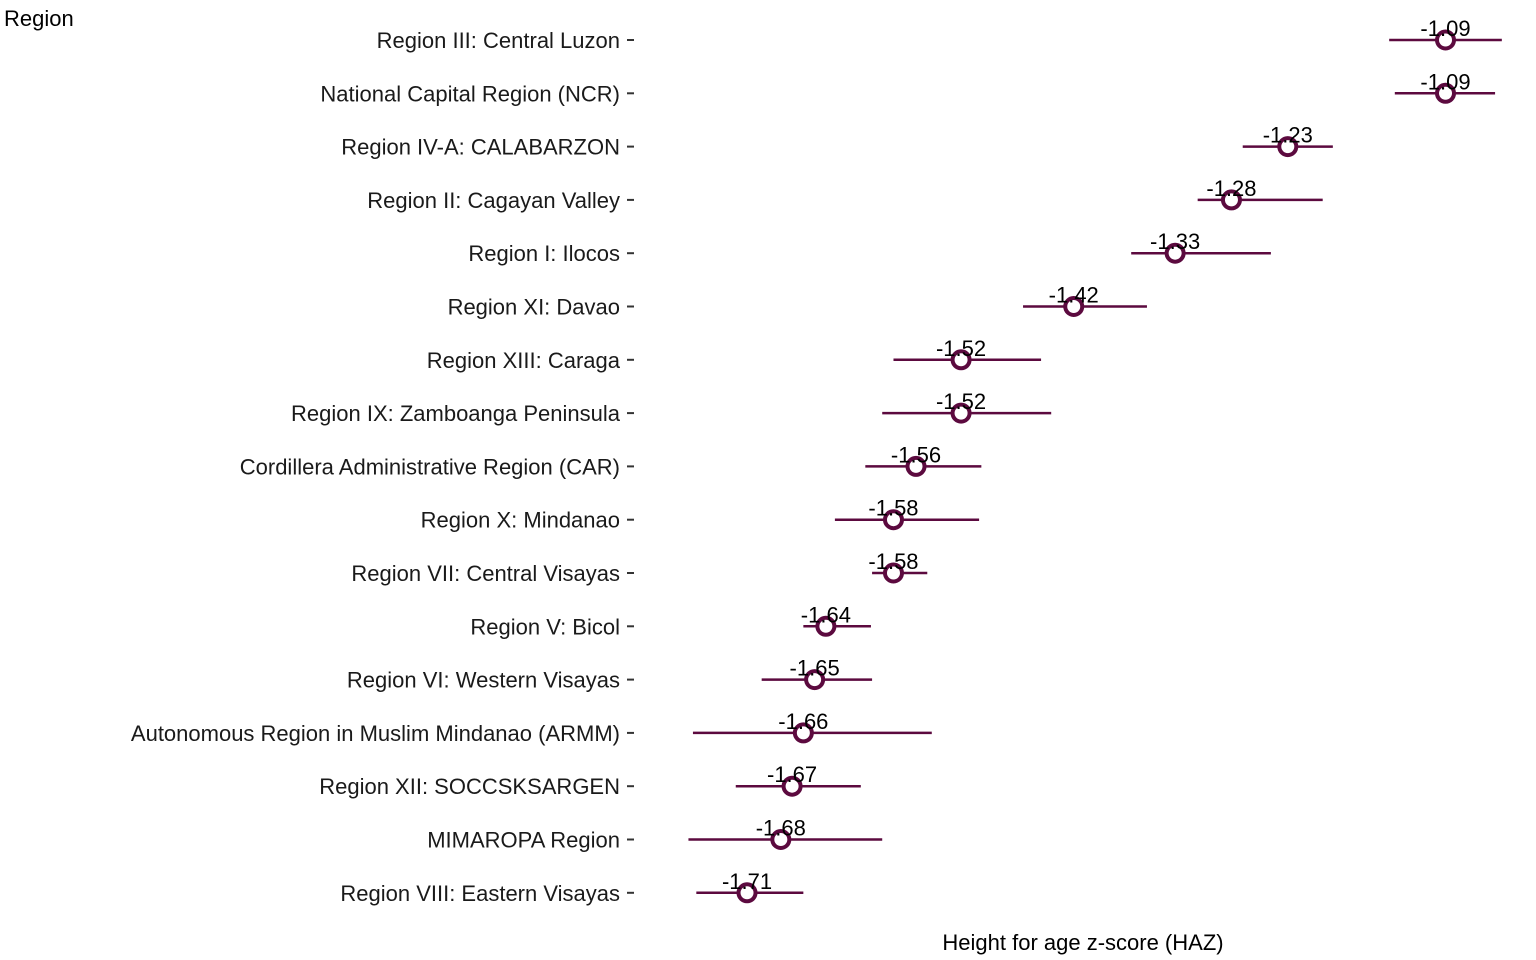  Describe the element at coordinates (797, 301) in the screenshot. I see `chart-row: Region XI: Davao -1.42` at that location.